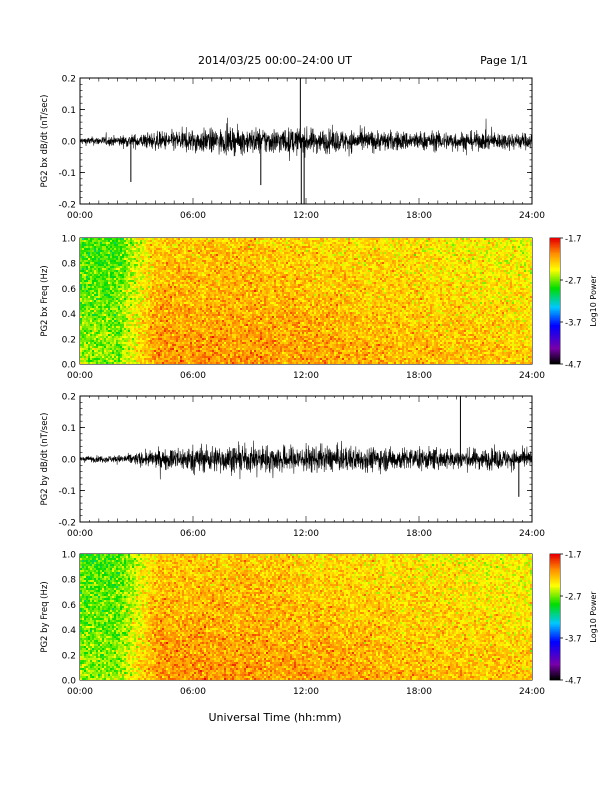  Describe the element at coordinates (504, 60) in the screenshot. I see `page-indicator: Page 1/1` at that location.